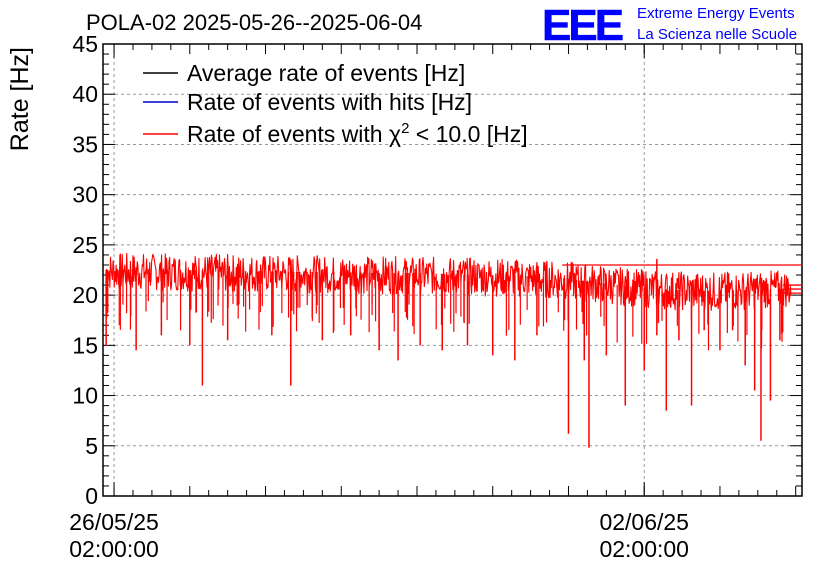 The image size is (836, 572). What do you see at coordinates (254, 22) in the screenshot?
I see `chart-title: POLA-02 2025-05-26--2025-06-04` at bounding box center [254, 22].